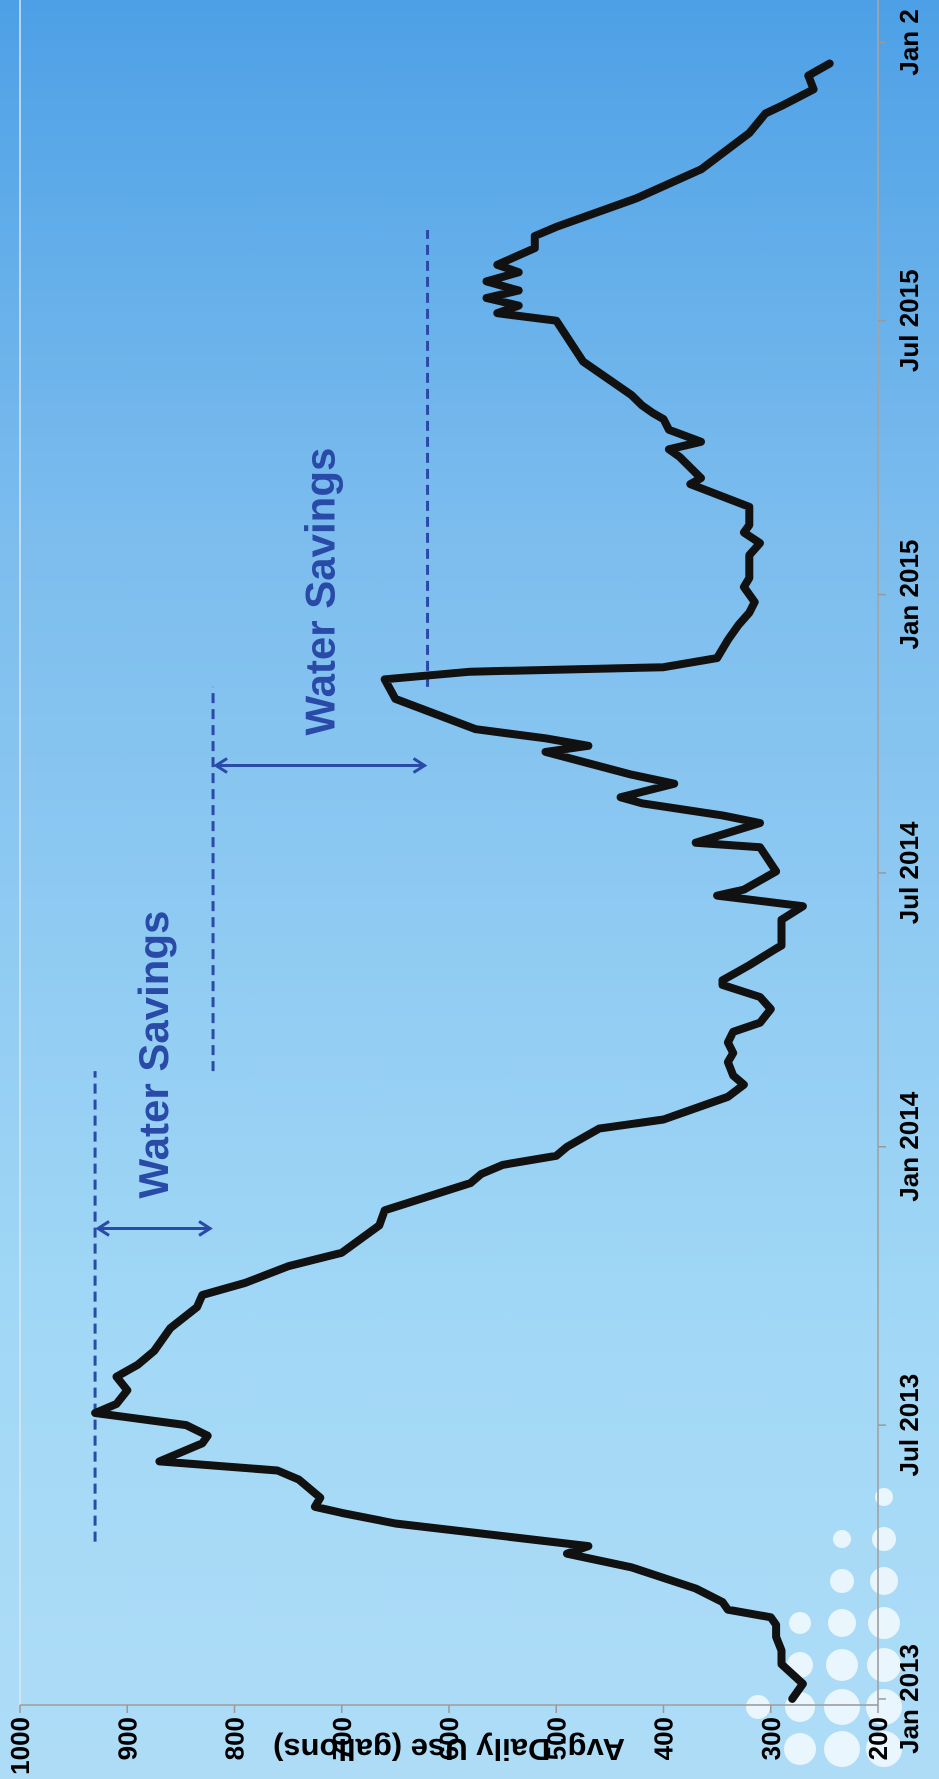  What do you see at coordinates (909, 1146) in the screenshot?
I see `x-tick-label: Jan 2014` at bounding box center [909, 1146].